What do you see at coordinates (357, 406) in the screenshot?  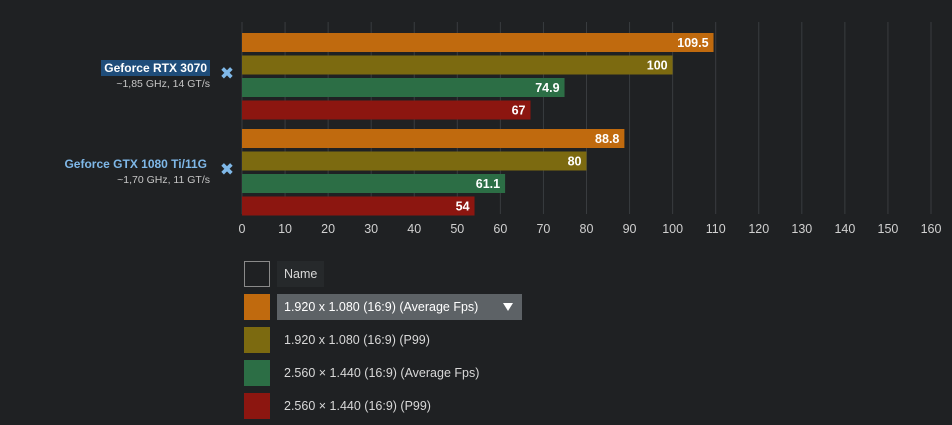 I see `legend-item-label: 2.560 × 1.440 (16:9) (P99)` at bounding box center [357, 406].